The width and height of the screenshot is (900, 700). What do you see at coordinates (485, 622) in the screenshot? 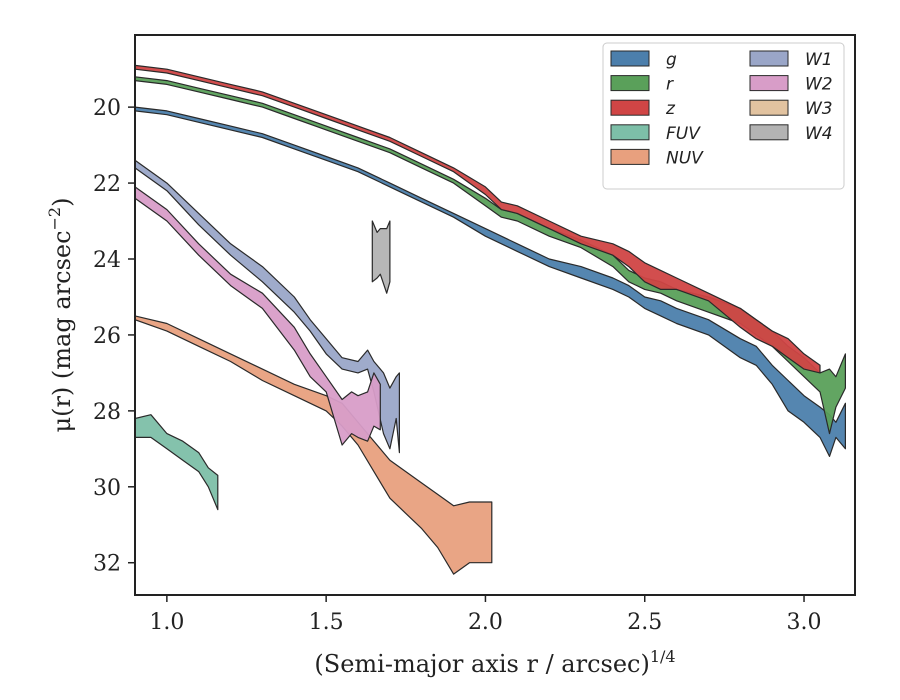
I see `x-tick-label: 2.0` at bounding box center [485, 622].